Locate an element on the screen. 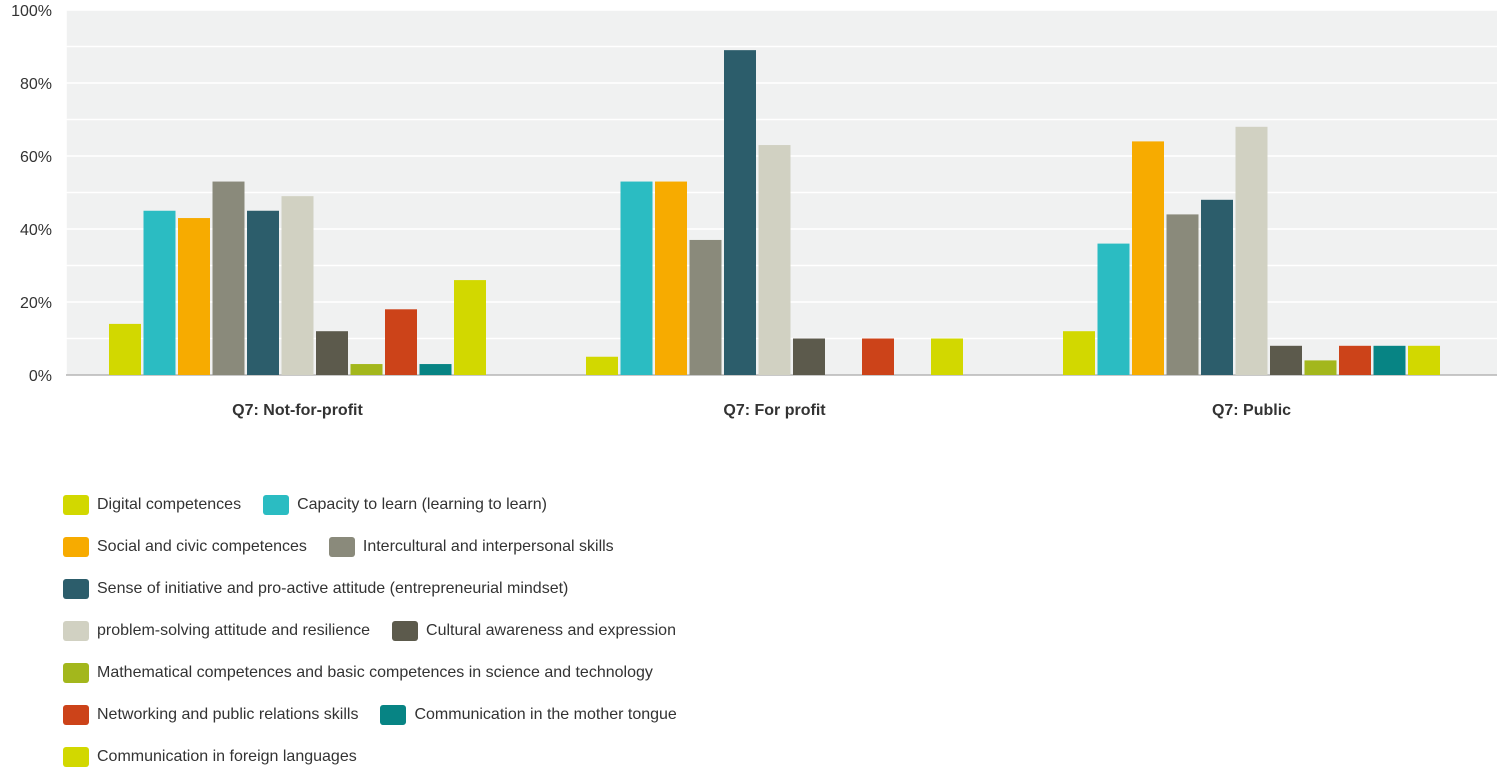  legend-label: Intercultural and interpersonal skills is located at coordinates (488, 546).